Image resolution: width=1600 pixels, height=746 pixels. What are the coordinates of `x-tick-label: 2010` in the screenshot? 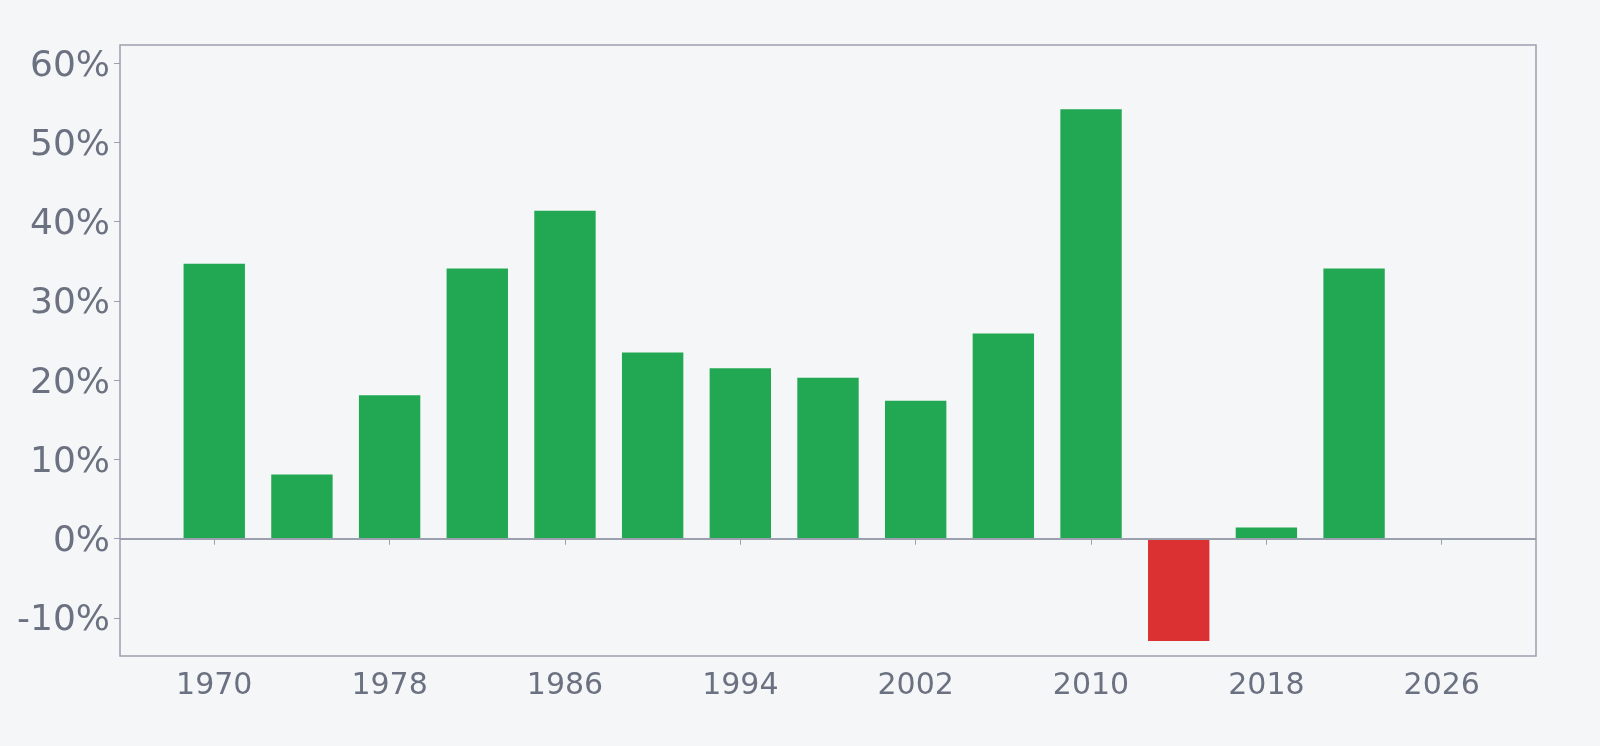 It's located at (1091, 683).